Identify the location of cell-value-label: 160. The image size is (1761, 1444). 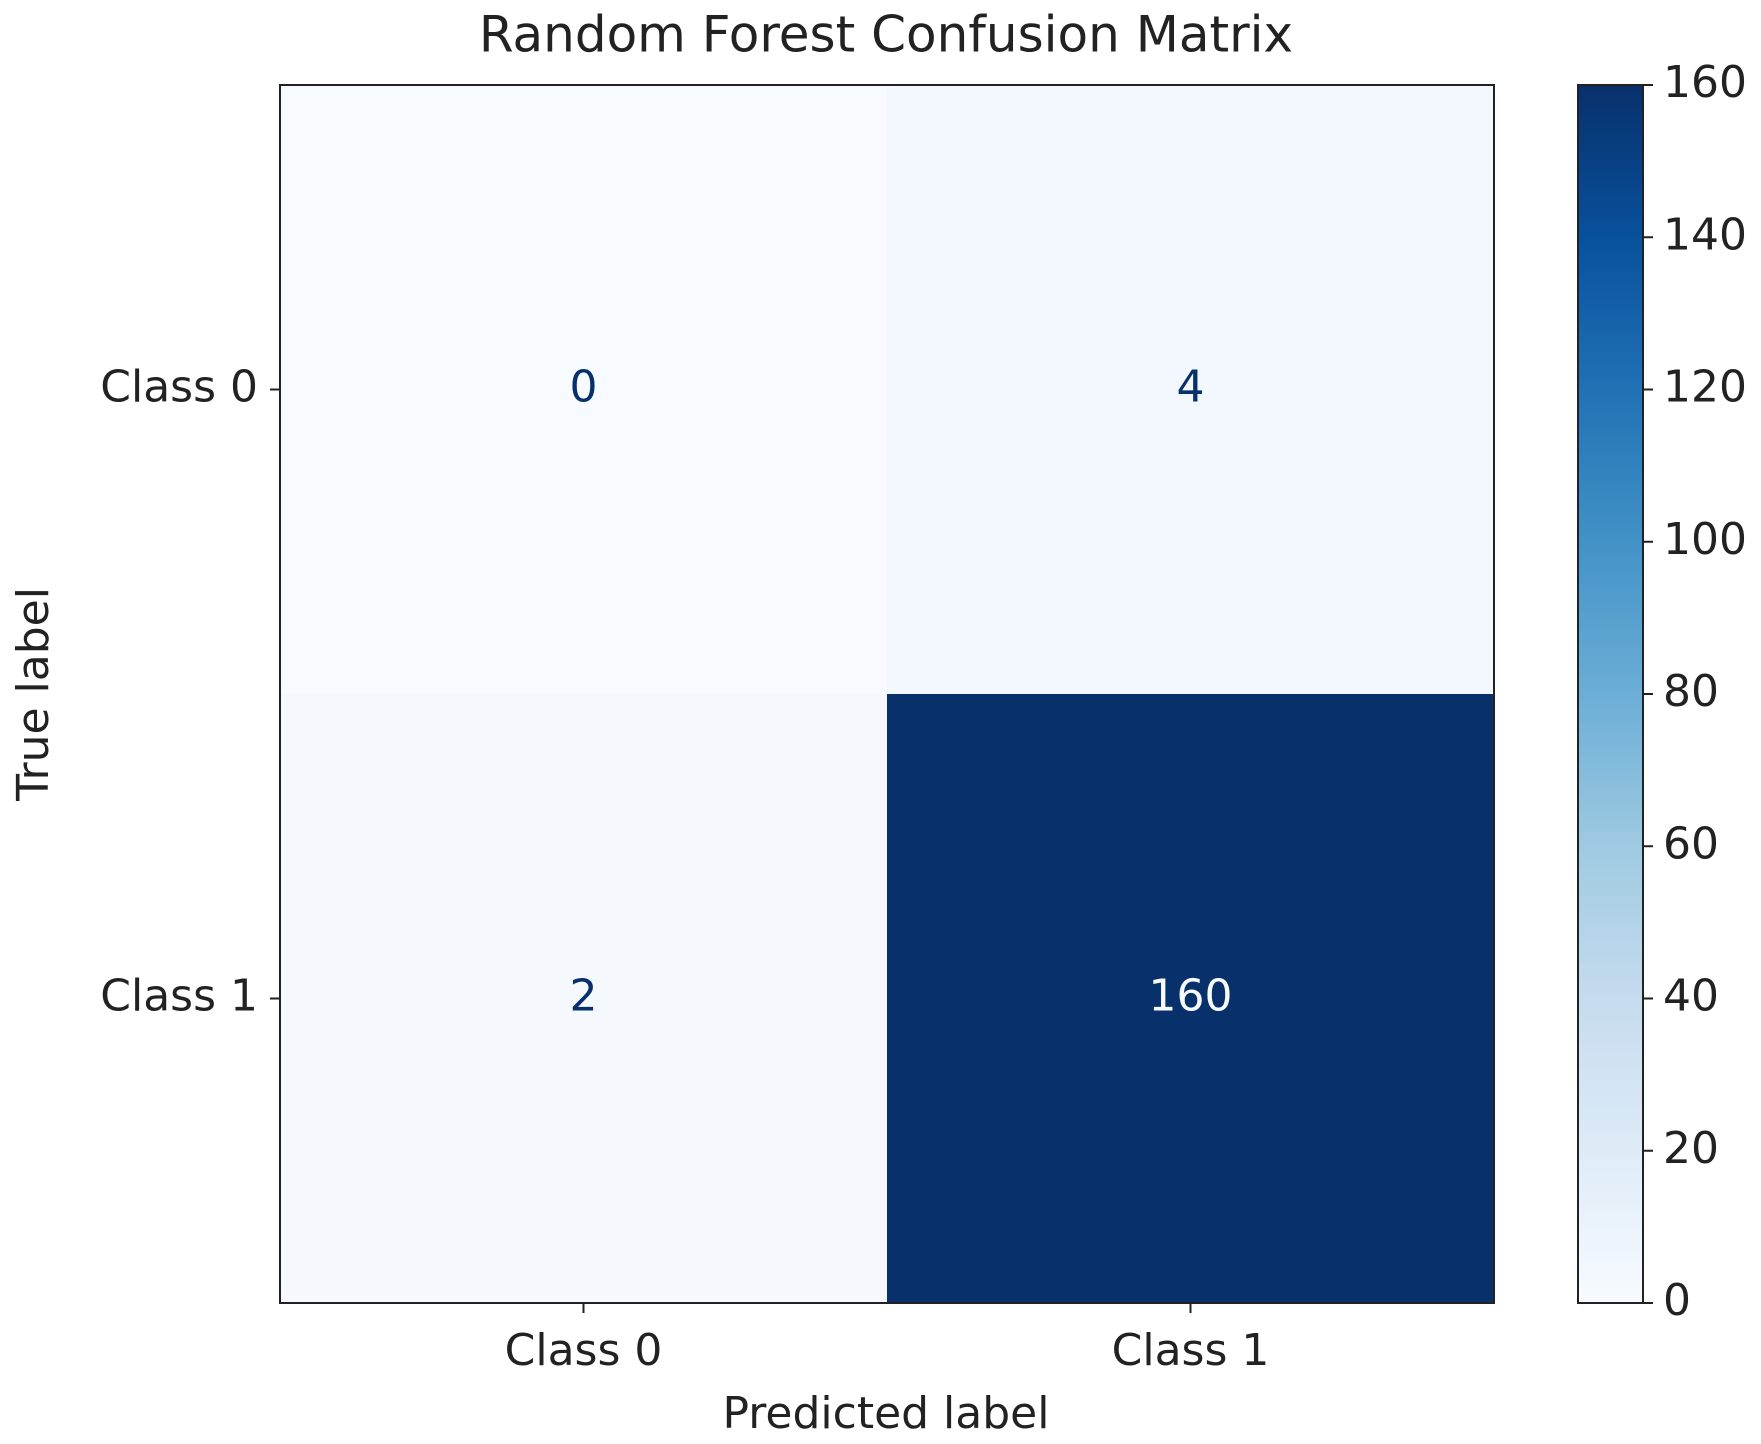
(1191, 996).